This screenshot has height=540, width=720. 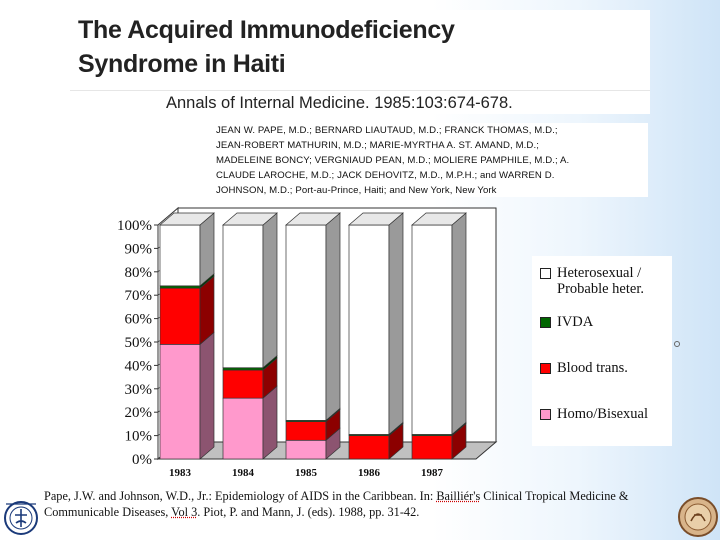 I want to click on legend-item-heterosexual: Heterosexual / Probable heter., so click(x=592, y=281).